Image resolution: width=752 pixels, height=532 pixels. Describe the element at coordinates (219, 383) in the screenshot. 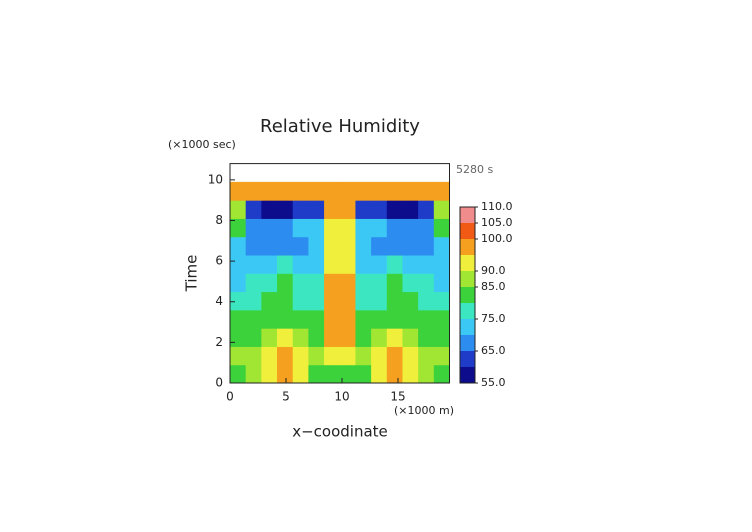

I see `y-tick-label: 0` at that location.